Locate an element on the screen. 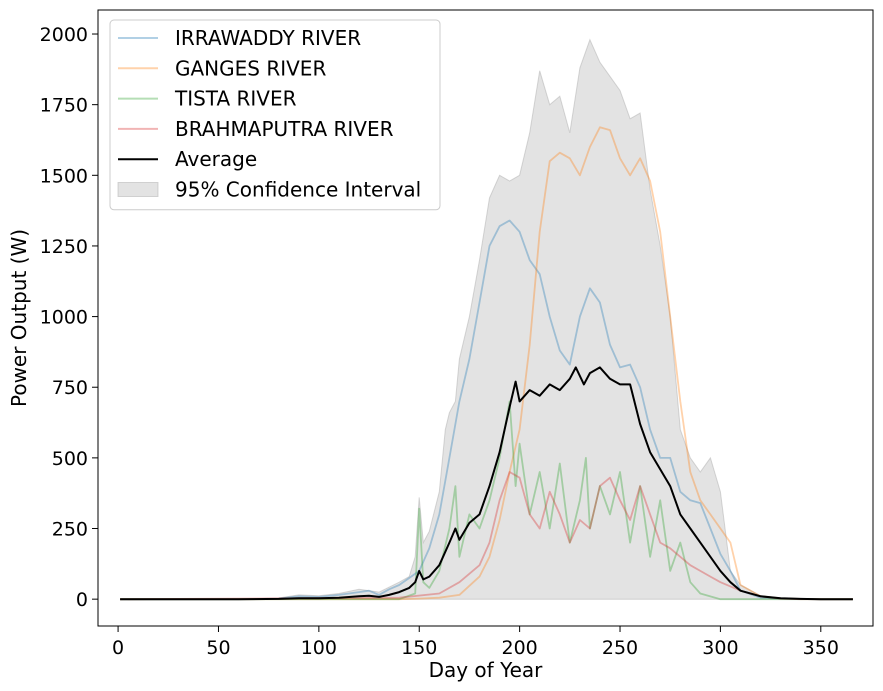 This screenshot has height=691, width=883. legend-label: 95% Confidence Interval is located at coordinates (298, 190).